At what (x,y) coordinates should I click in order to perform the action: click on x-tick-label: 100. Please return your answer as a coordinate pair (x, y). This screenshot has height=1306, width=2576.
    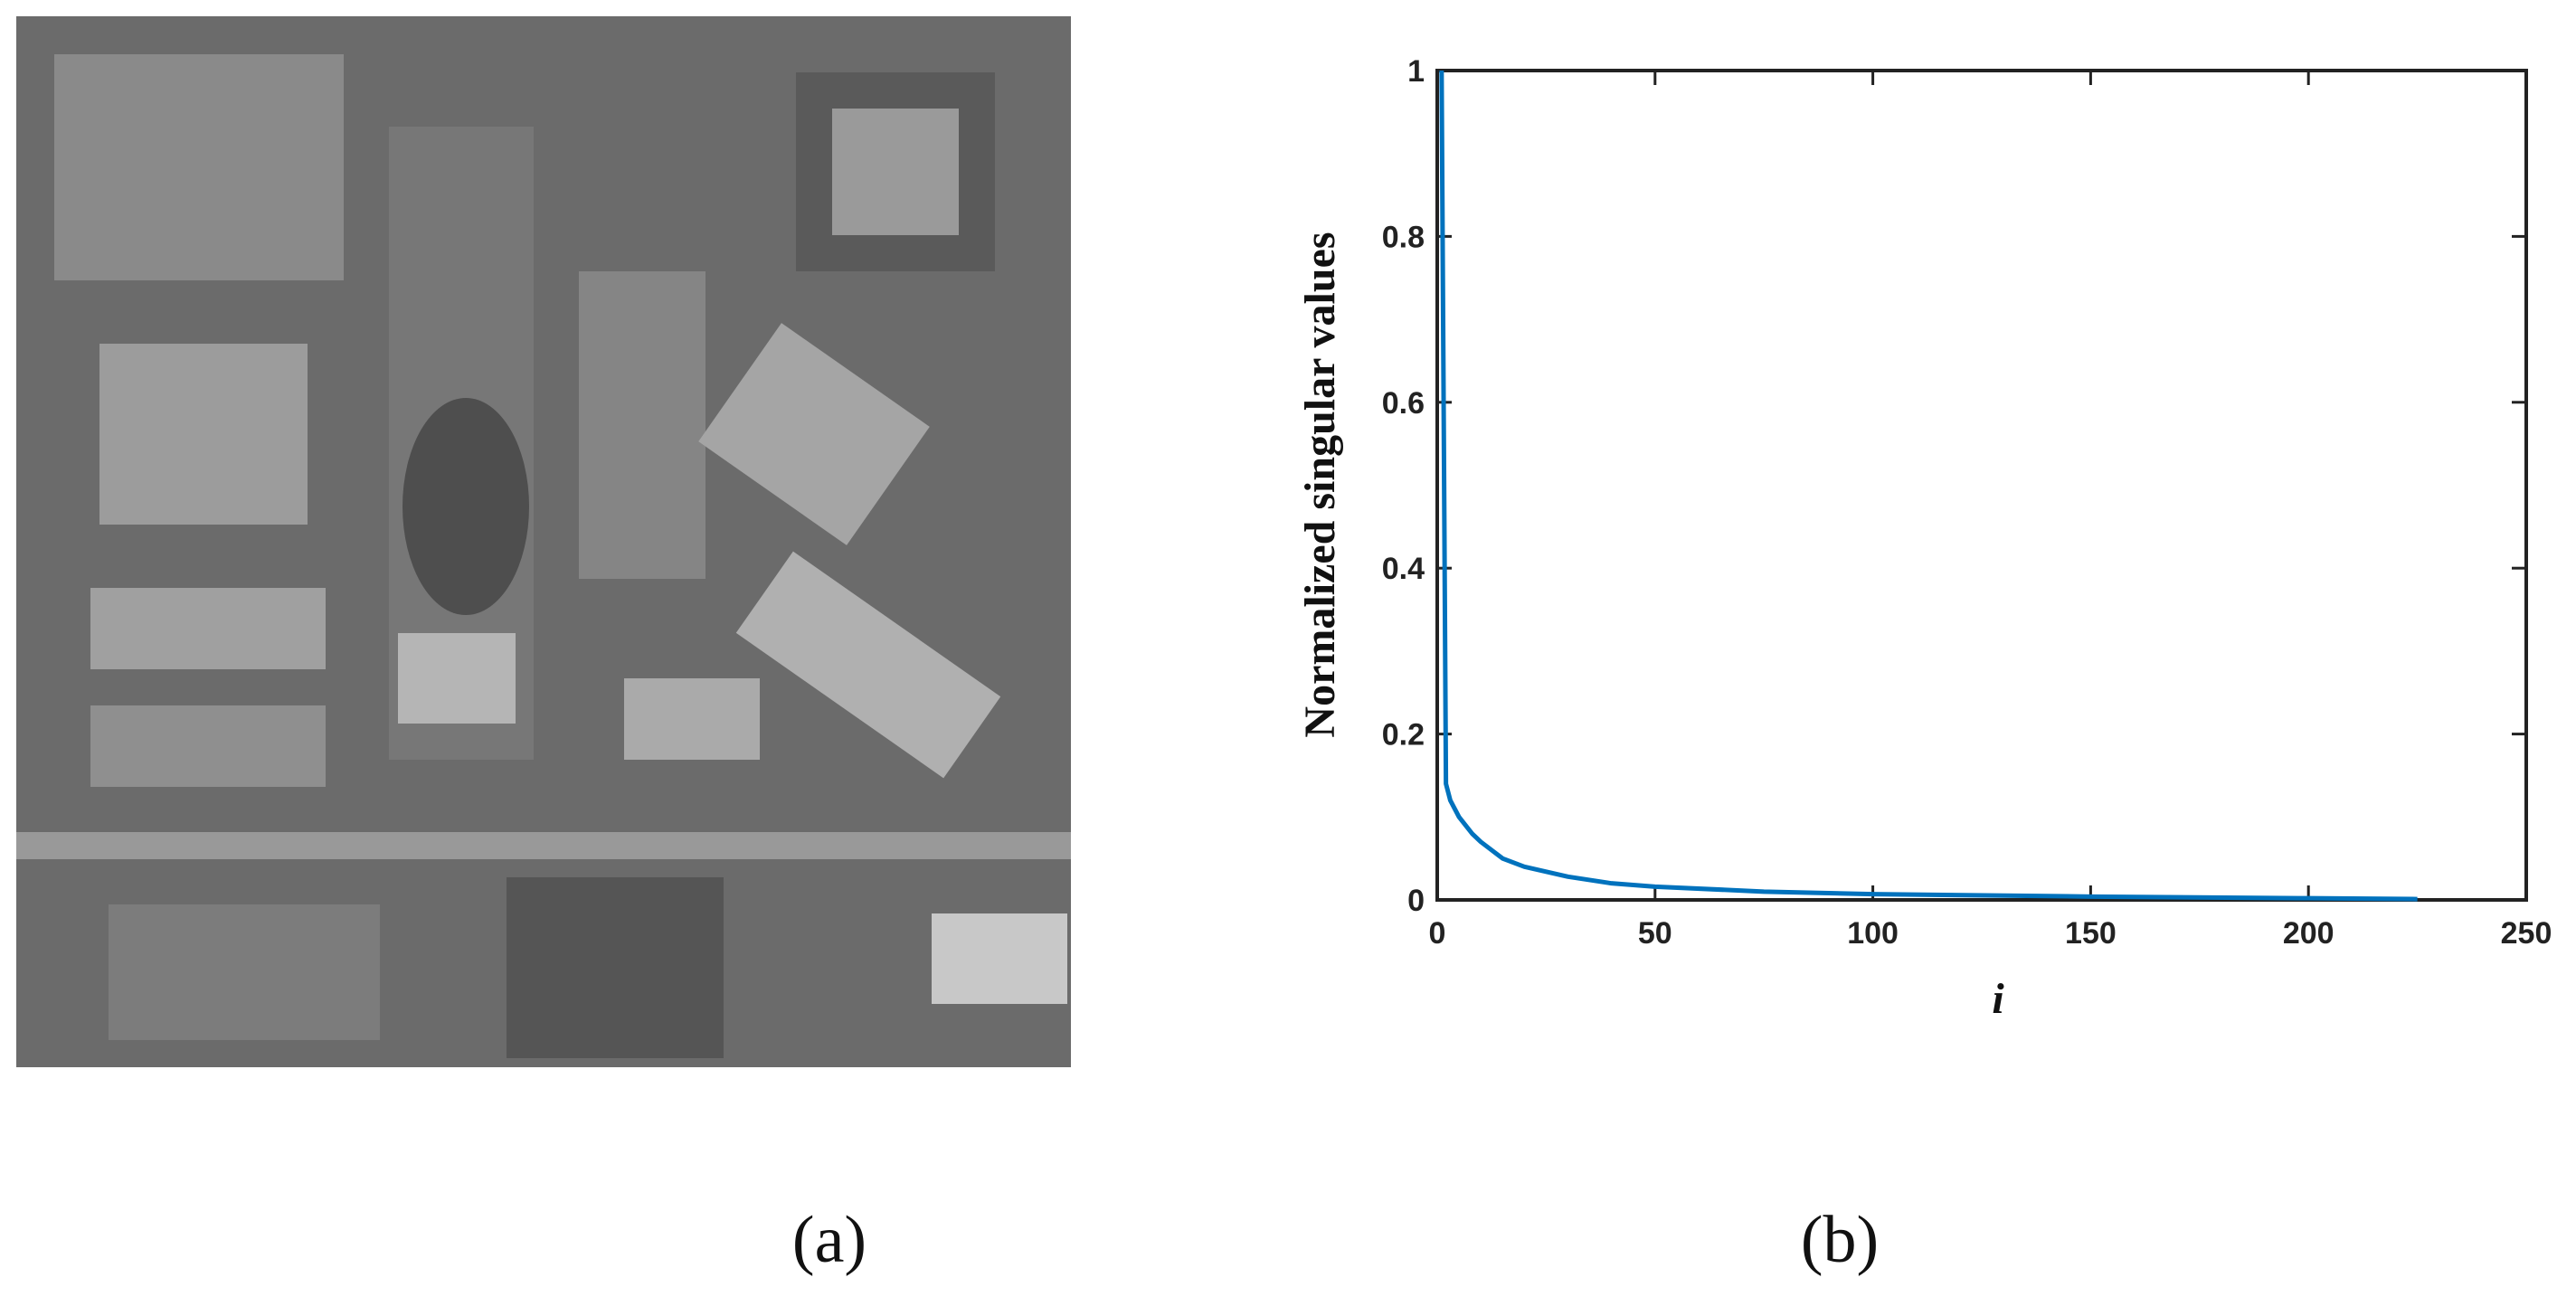
    Looking at the image, I should click on (1873, 933).